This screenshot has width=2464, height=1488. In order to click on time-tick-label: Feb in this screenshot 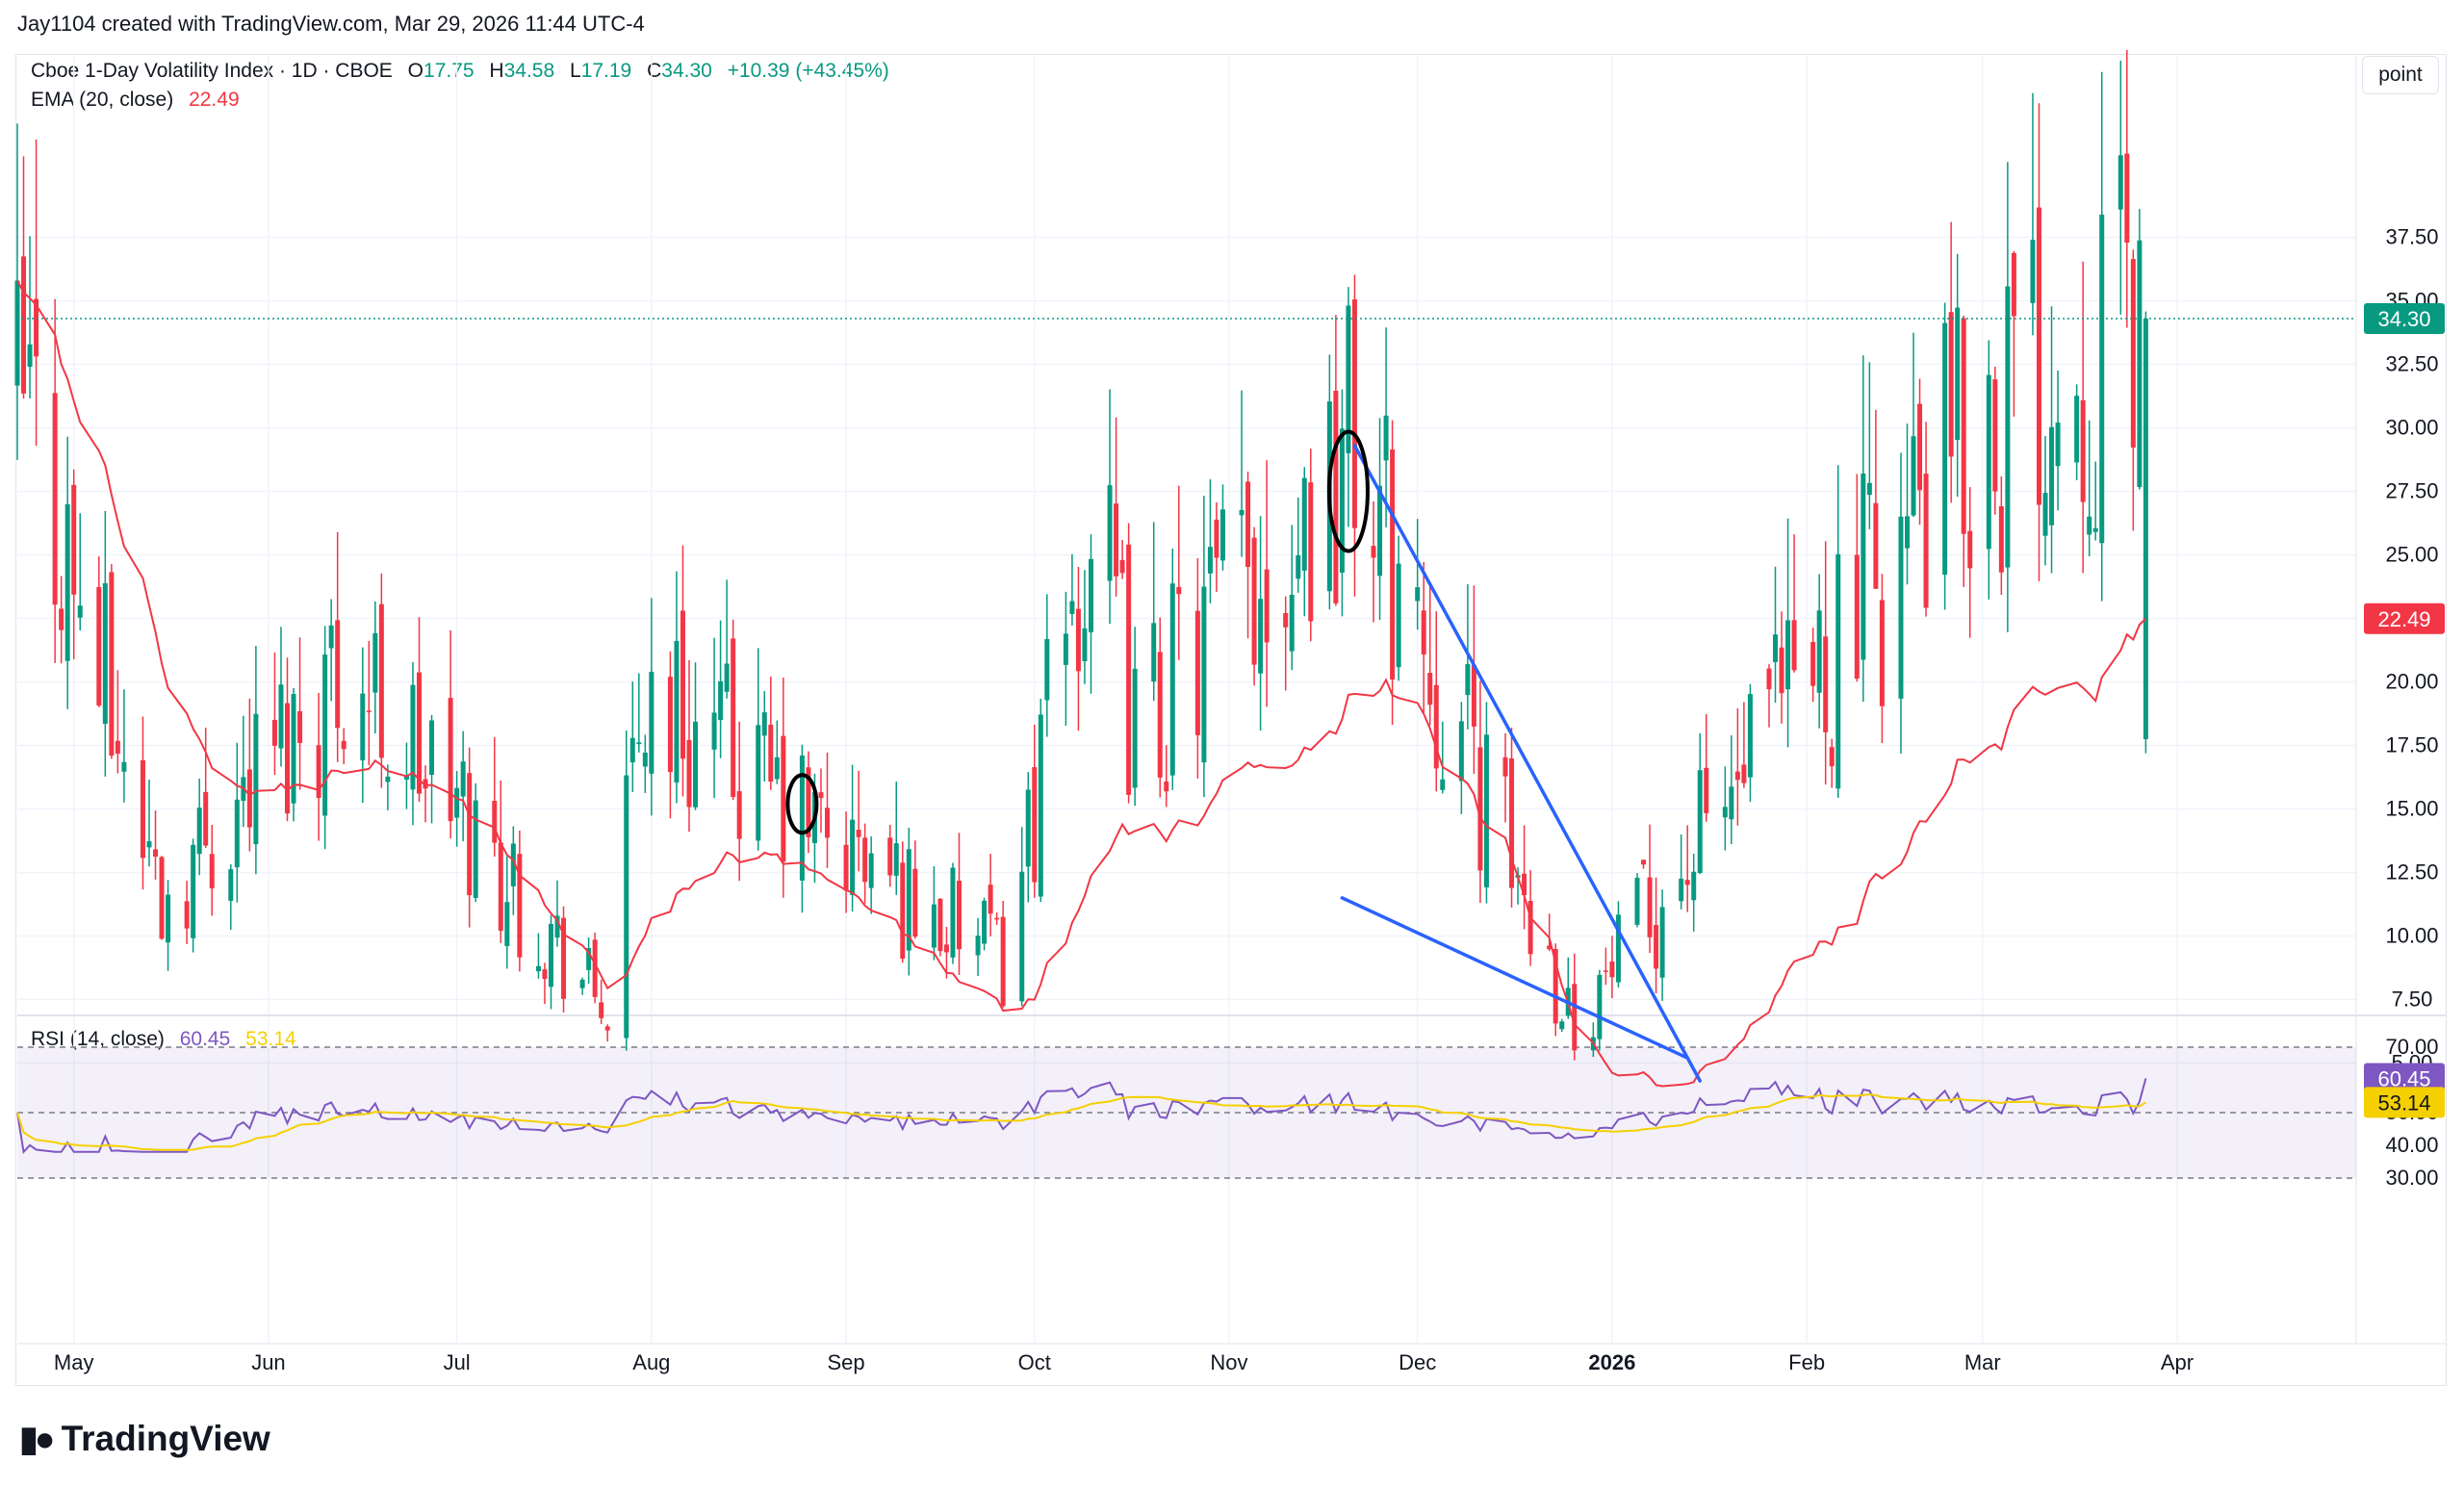, I will do `click(1806, 1362)`.